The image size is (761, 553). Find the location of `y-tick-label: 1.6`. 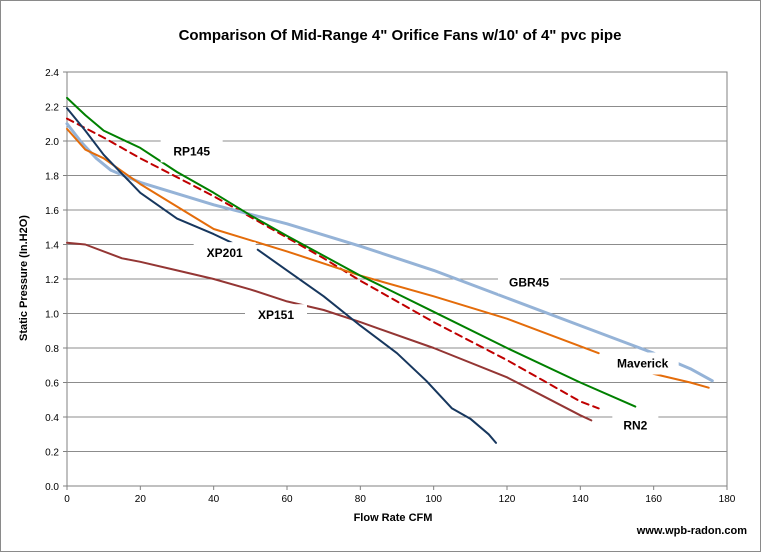

y-tick-label: 1.6 is located at coordinates (52, 211).